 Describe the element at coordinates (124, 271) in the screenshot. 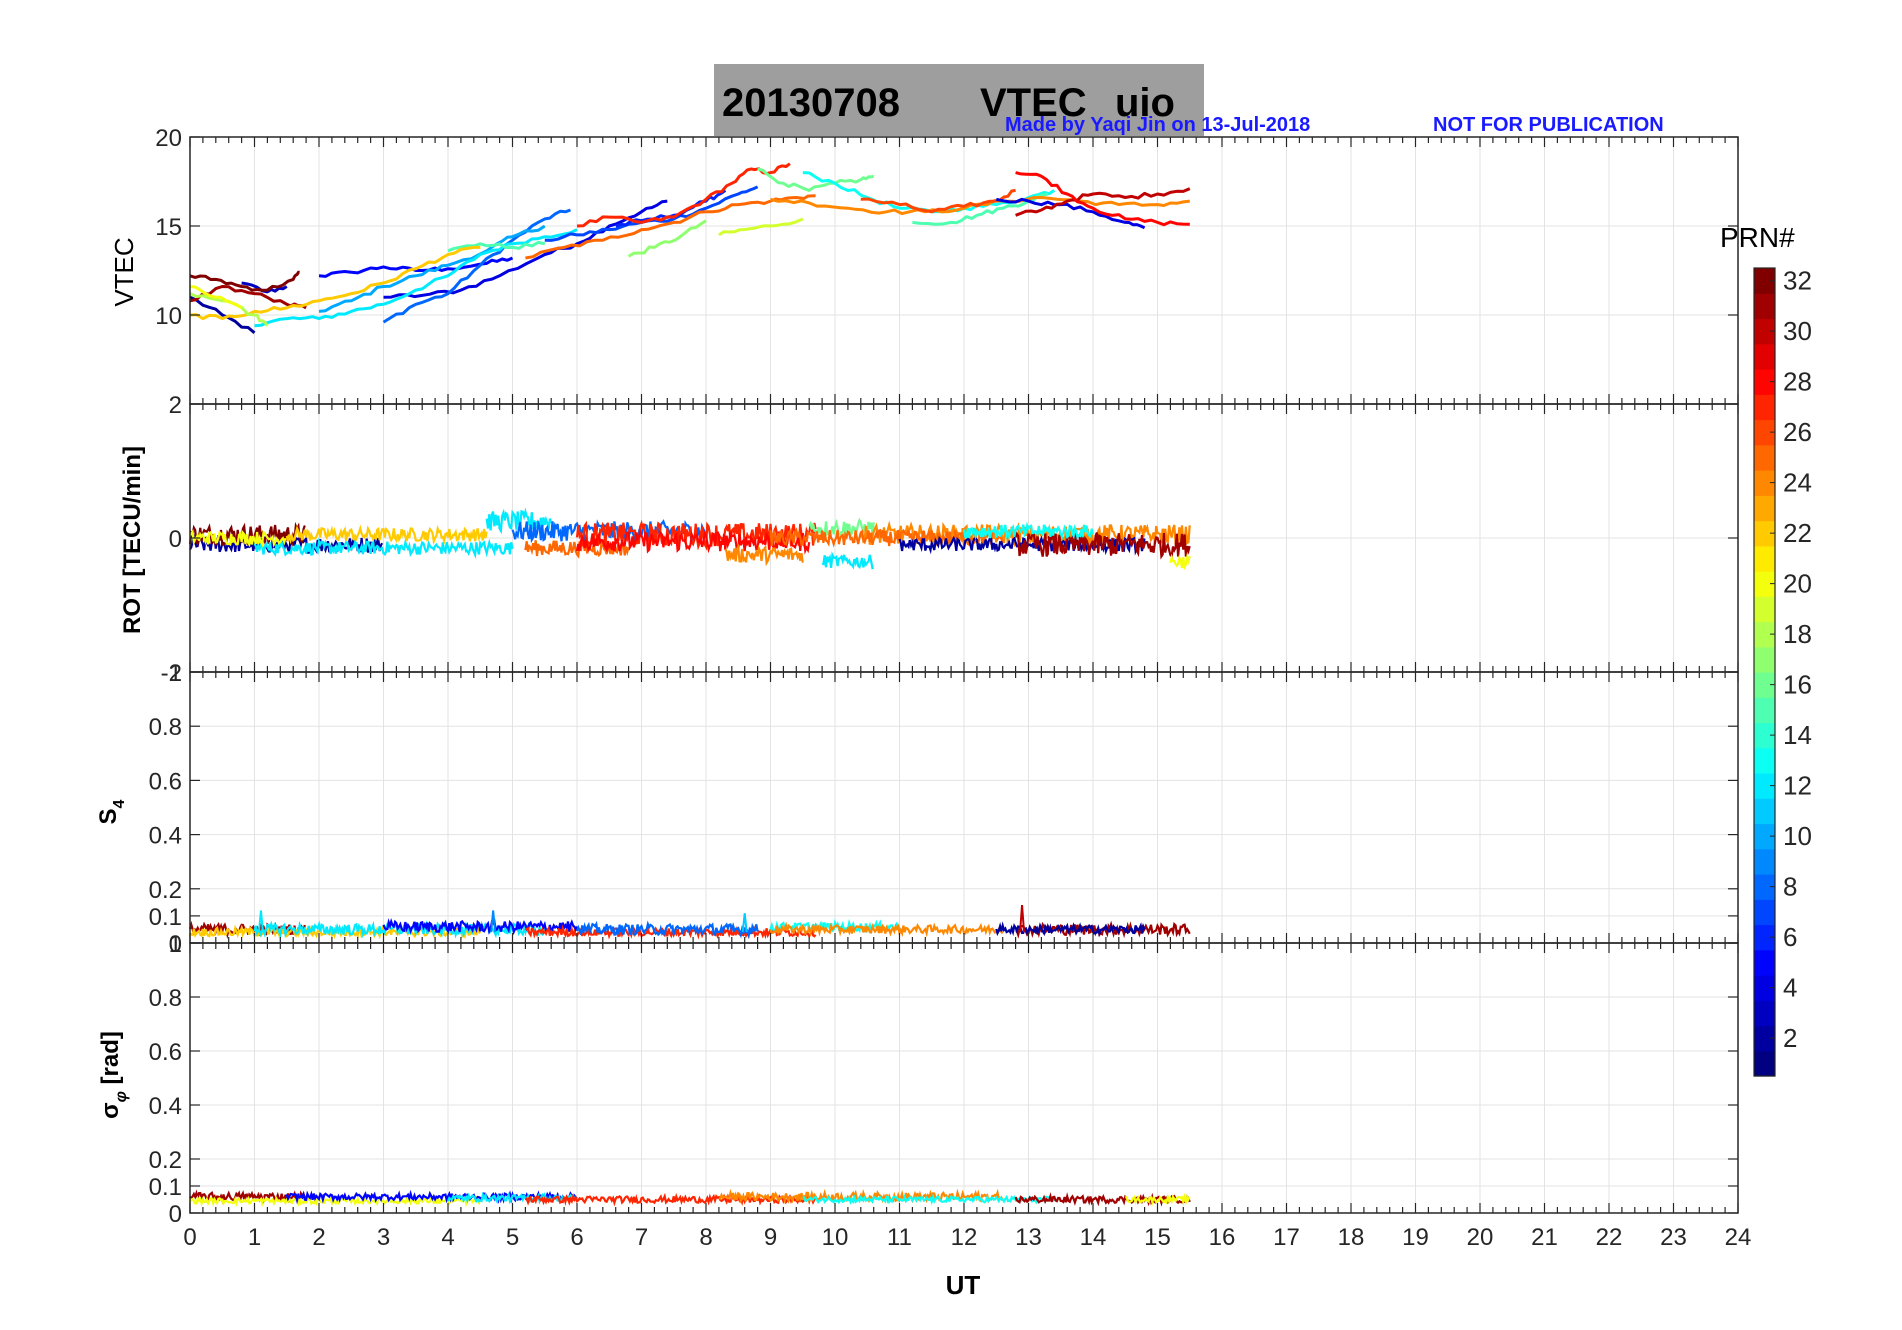

I see `vtec-ylabel: VTEC` at that location.